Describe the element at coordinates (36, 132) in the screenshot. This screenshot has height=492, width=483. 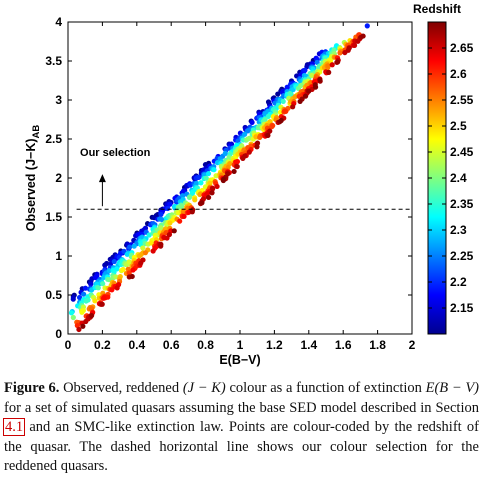
I see `y-axis-label-subscript: AB` at that location.